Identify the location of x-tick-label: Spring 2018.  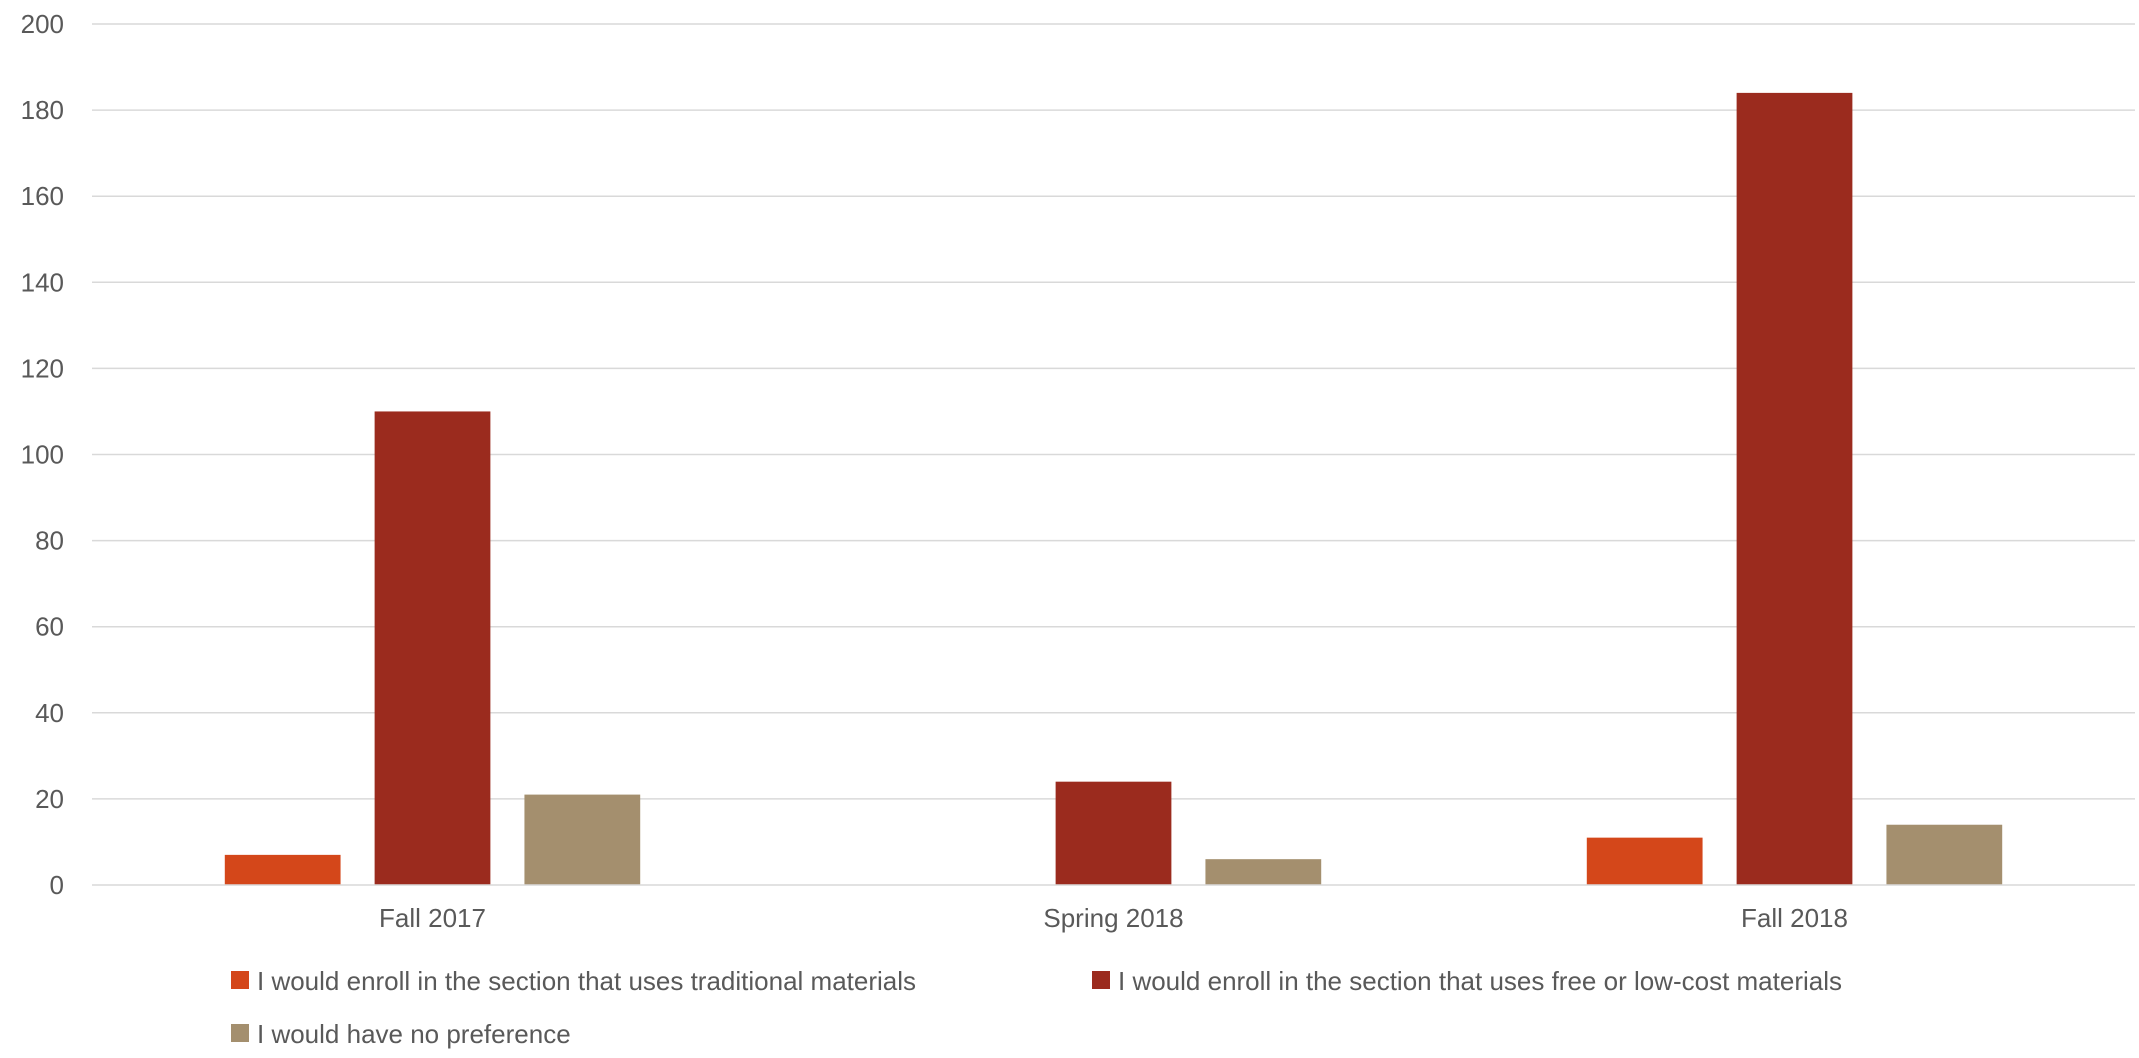
(1113, 918).